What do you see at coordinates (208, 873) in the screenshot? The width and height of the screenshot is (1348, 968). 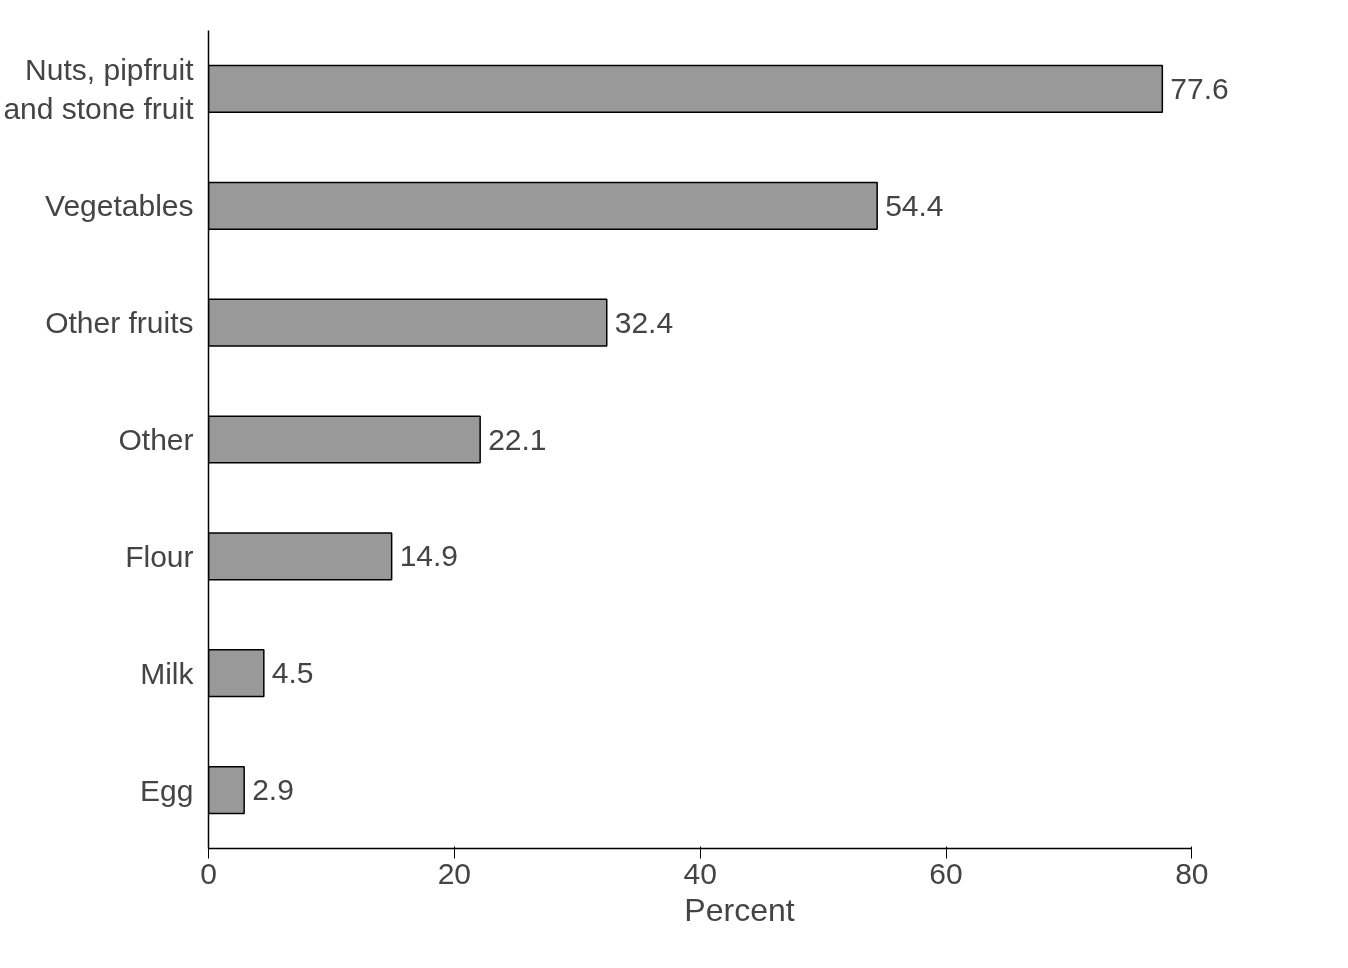 I see `x-tick-label: 0` at bounding box center [208, 873].